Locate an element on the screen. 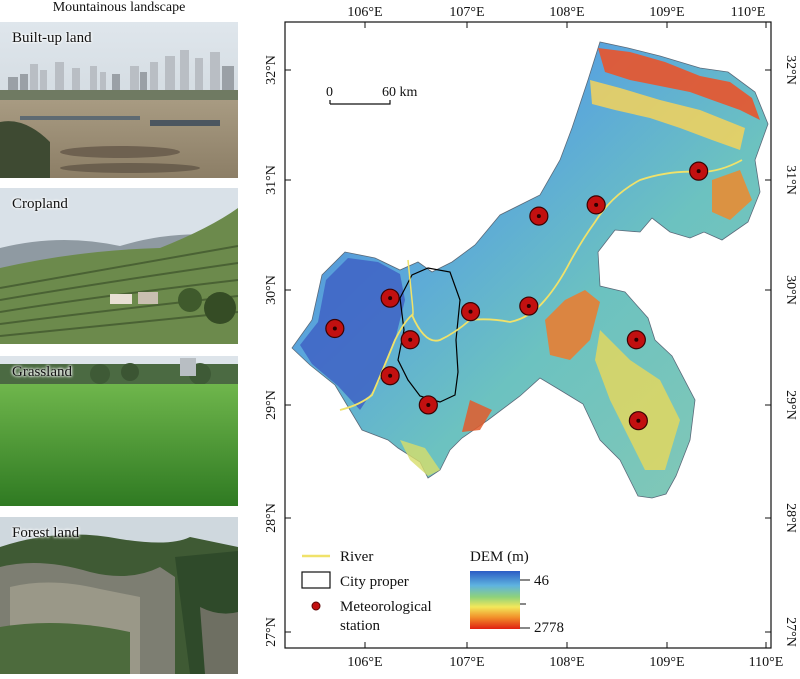 This screenshot has width=800, height=679. lon-label-top: 106°E is located at coordinates (364, 12).